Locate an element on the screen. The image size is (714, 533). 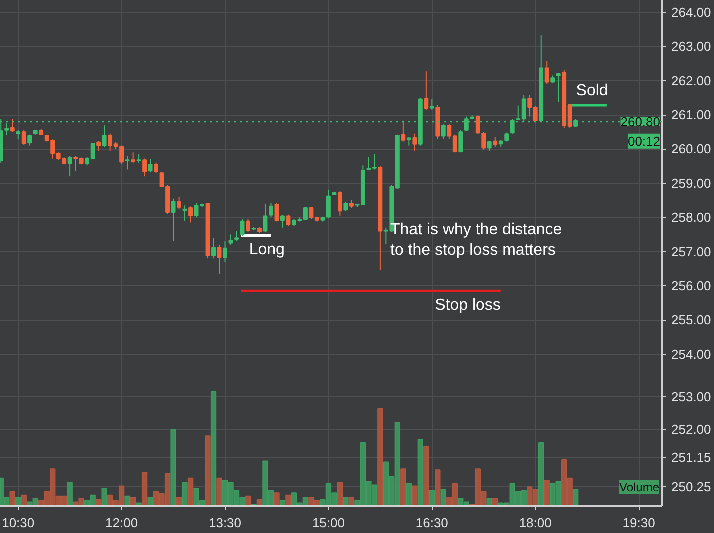
series-label: Long is located at coordinates (267, 250).